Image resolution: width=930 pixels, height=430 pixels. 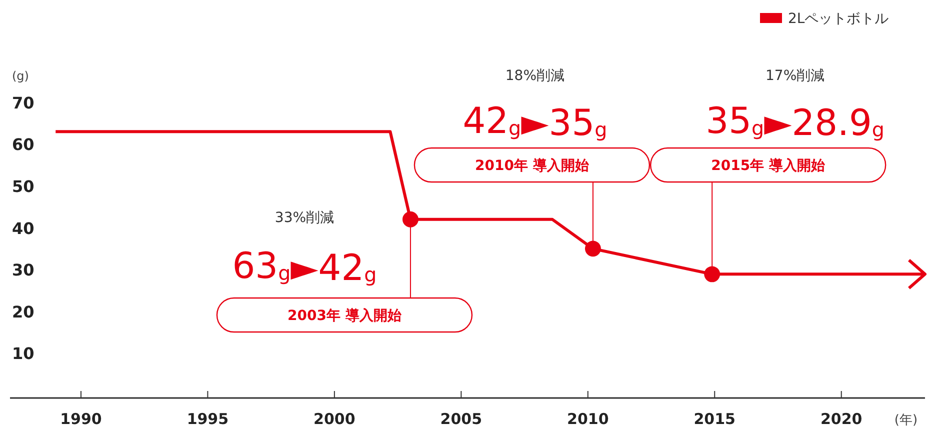 What do you see at coordinates (23, 270) in the screenshot?
I see `y-tick-label: 30` at bounding box center [23, 270].